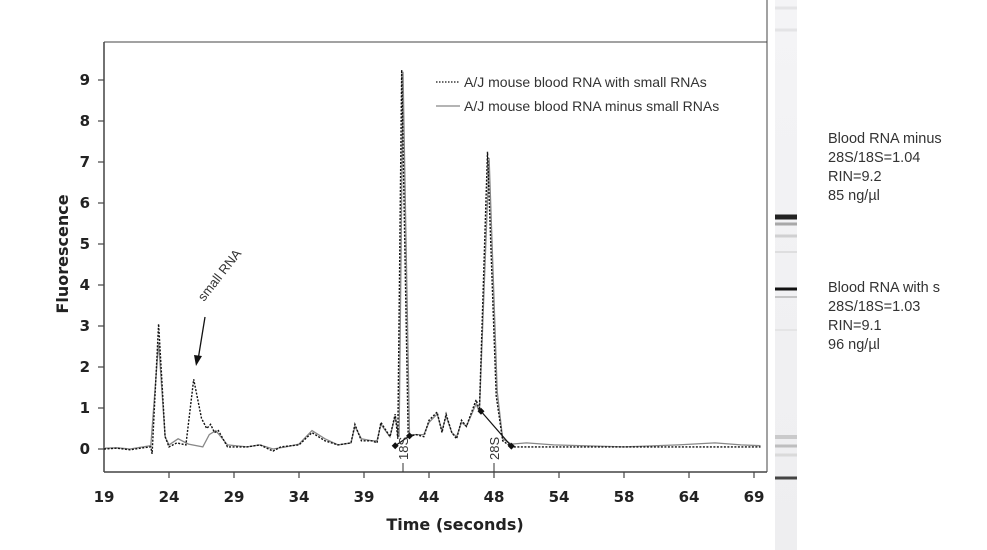 The height and width of the screenshot is (550, 987). I want to click on y-tick-label: 4, so click(85, 285).